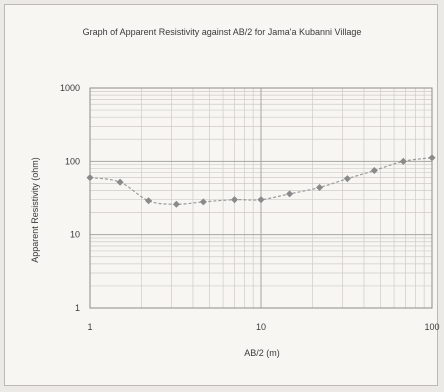  What do you see at coordinates (262, 353) in the screenshot?
I see `x-axis-label: AB/2 (m)` at bounding box center [262, 353].